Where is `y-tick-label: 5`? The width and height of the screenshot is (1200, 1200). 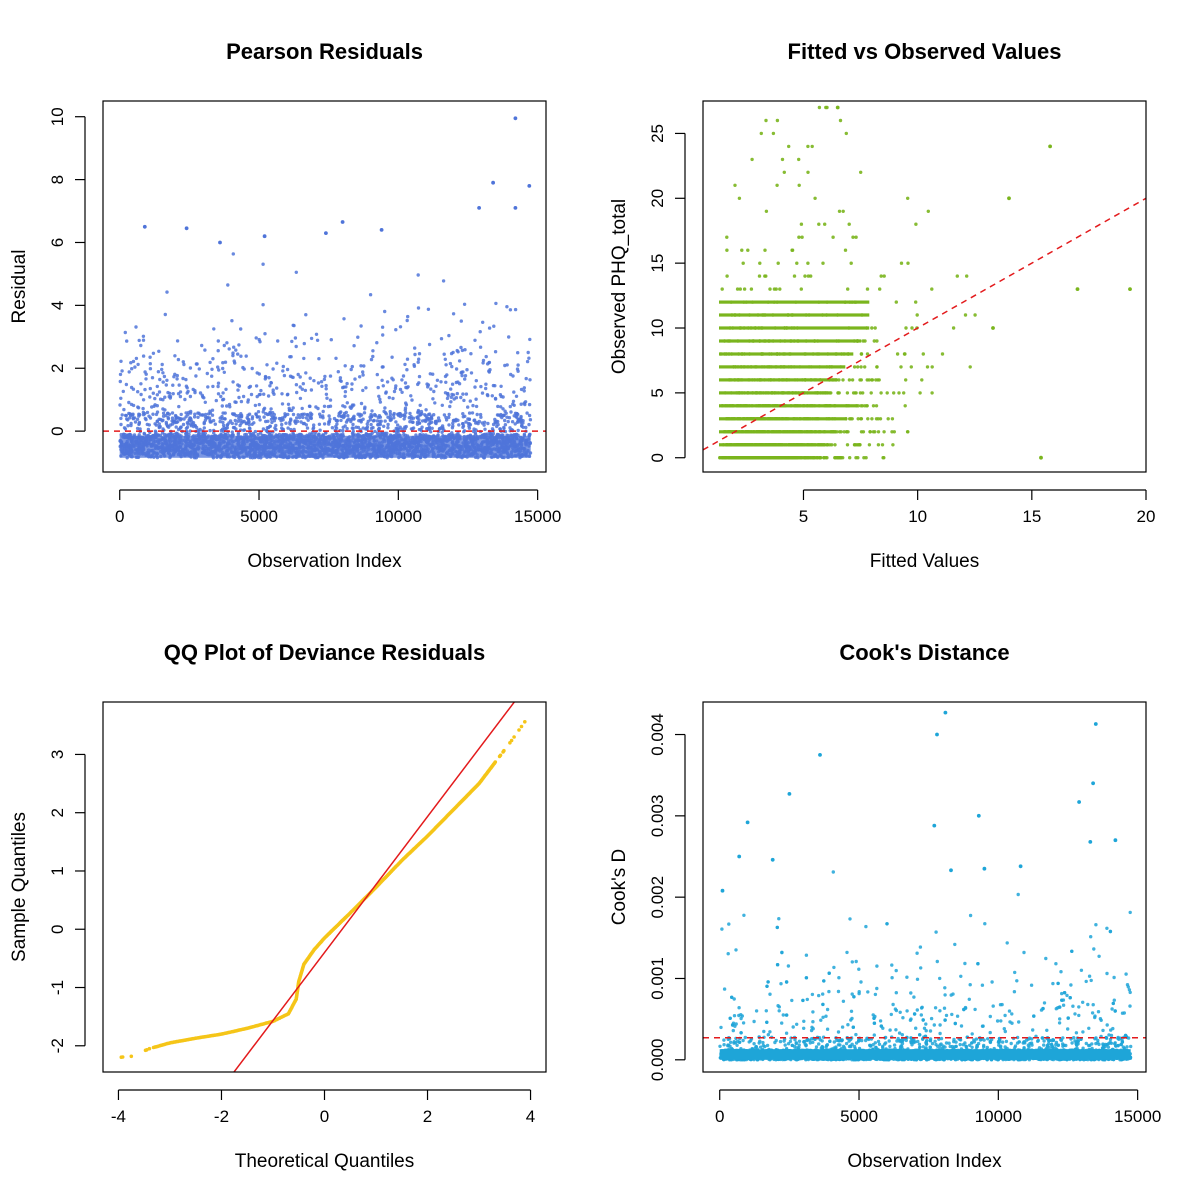 y-tick-label: 5 is located at coordinates (657, 392).